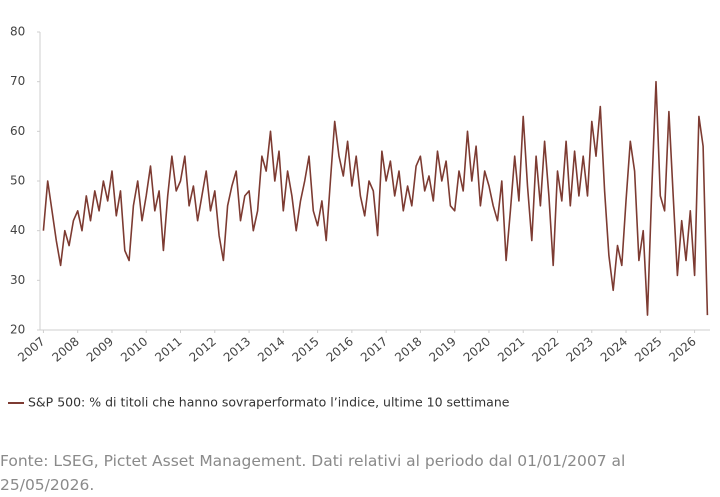 The height and width of the screenshot is (497, 720). What do you see at coordinates (374, 349) in the screenshot?
I see `x-tick-label: 2017` at bounding box center [374, 349].